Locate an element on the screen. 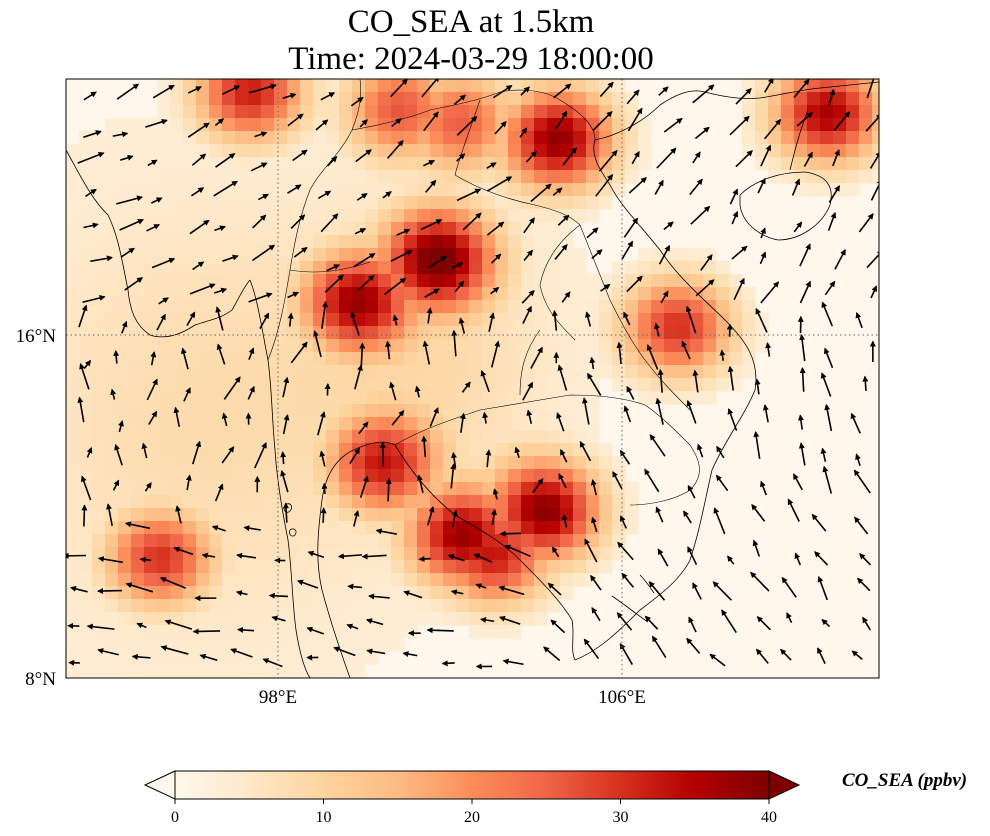 The width and height of the screenshot is (990, 836). colorbar-tick-label: 10 is located at coordinates (324, 817).